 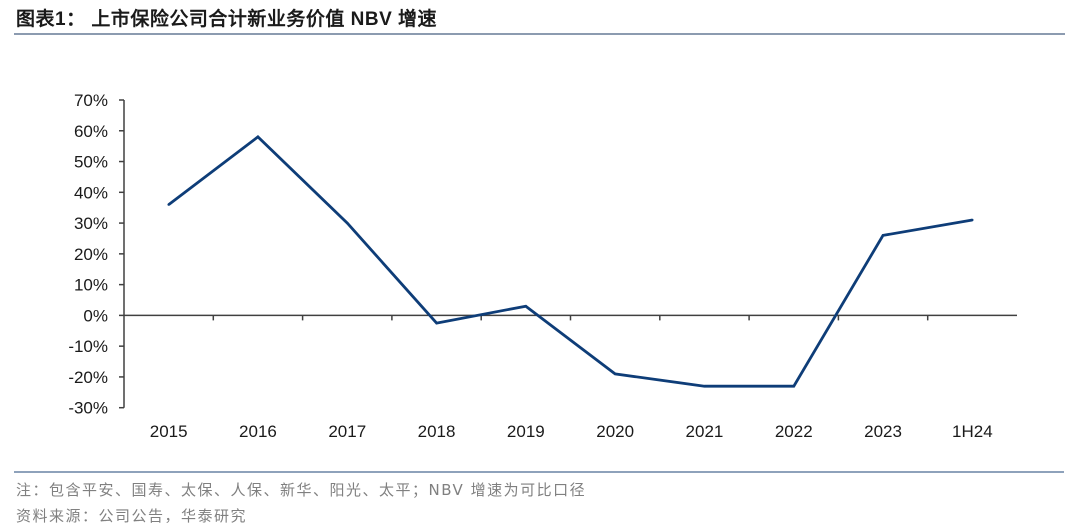 What do you see at coordinates (91, 192) in the screenshot?
I see `y-tick-label: 40%` at bounding box center [91, 192].